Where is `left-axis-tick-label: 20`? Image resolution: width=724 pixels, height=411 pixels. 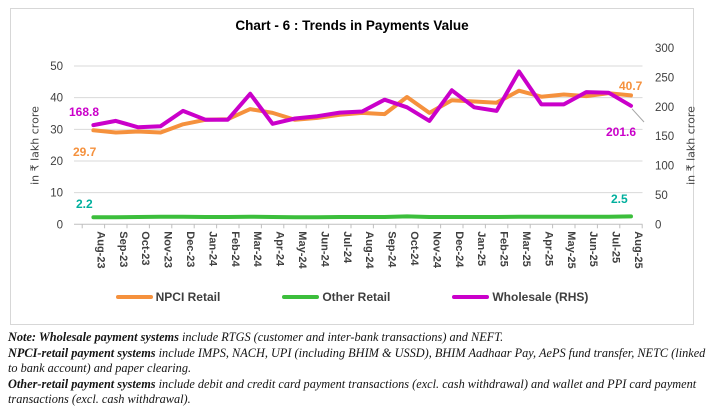
left-axis-tick-label: 20 is located at coordinates (56, 162).